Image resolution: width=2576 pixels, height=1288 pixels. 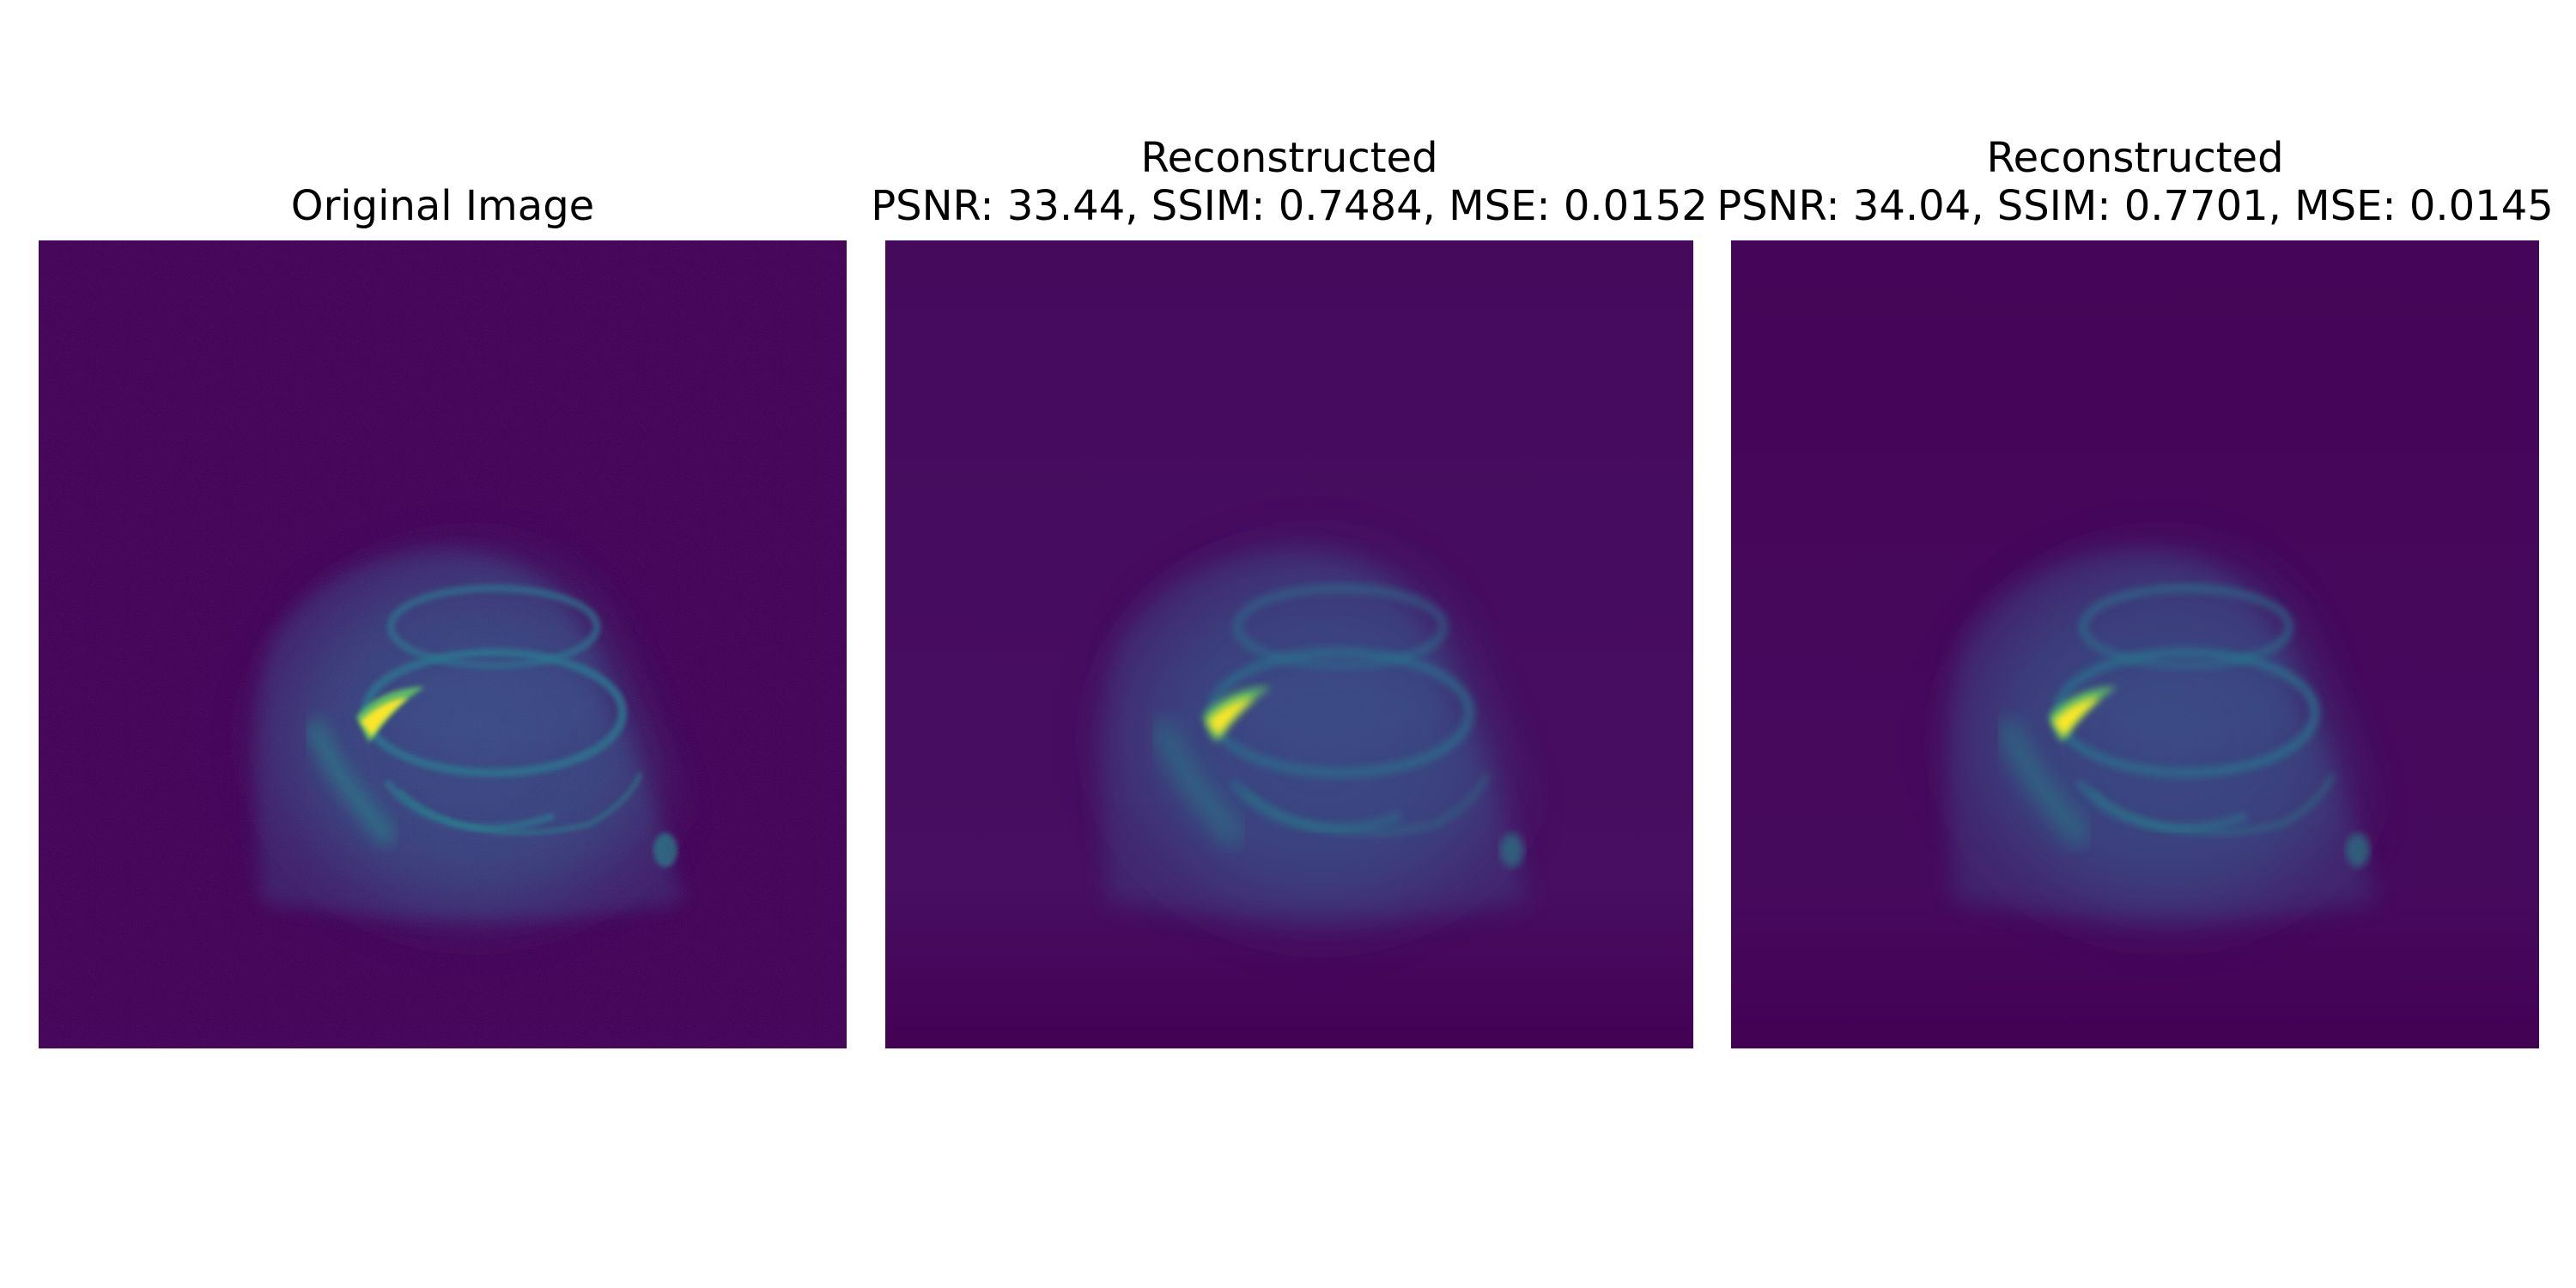 I want to click on title-line: Original Image, so click(x=442, y=206).